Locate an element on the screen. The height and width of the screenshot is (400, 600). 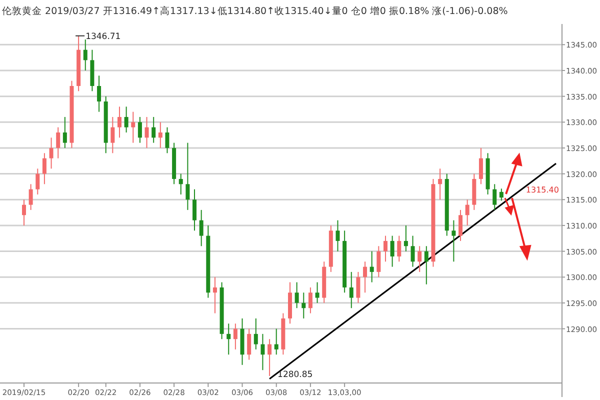
annotation: 1346.71 is located at coordinates (103, 37).